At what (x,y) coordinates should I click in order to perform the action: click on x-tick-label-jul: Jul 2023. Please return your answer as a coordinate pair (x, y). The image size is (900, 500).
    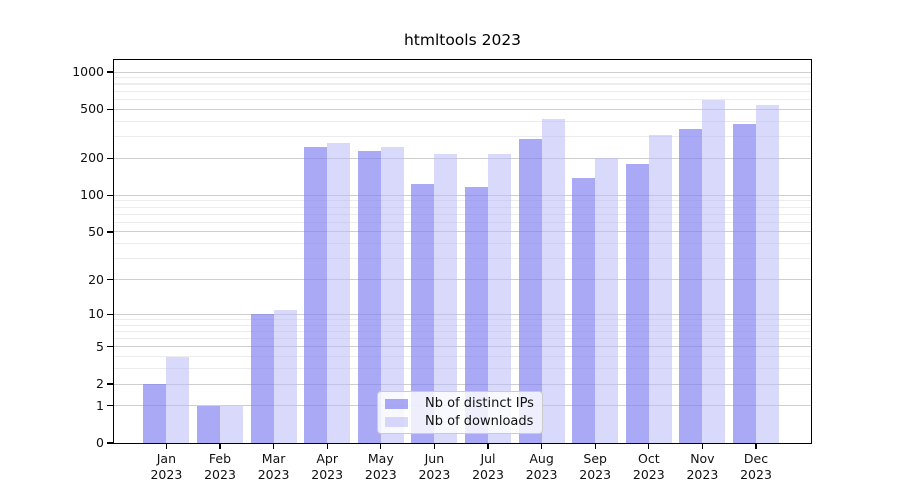
    Looking at the image, I should click on (488, 466).